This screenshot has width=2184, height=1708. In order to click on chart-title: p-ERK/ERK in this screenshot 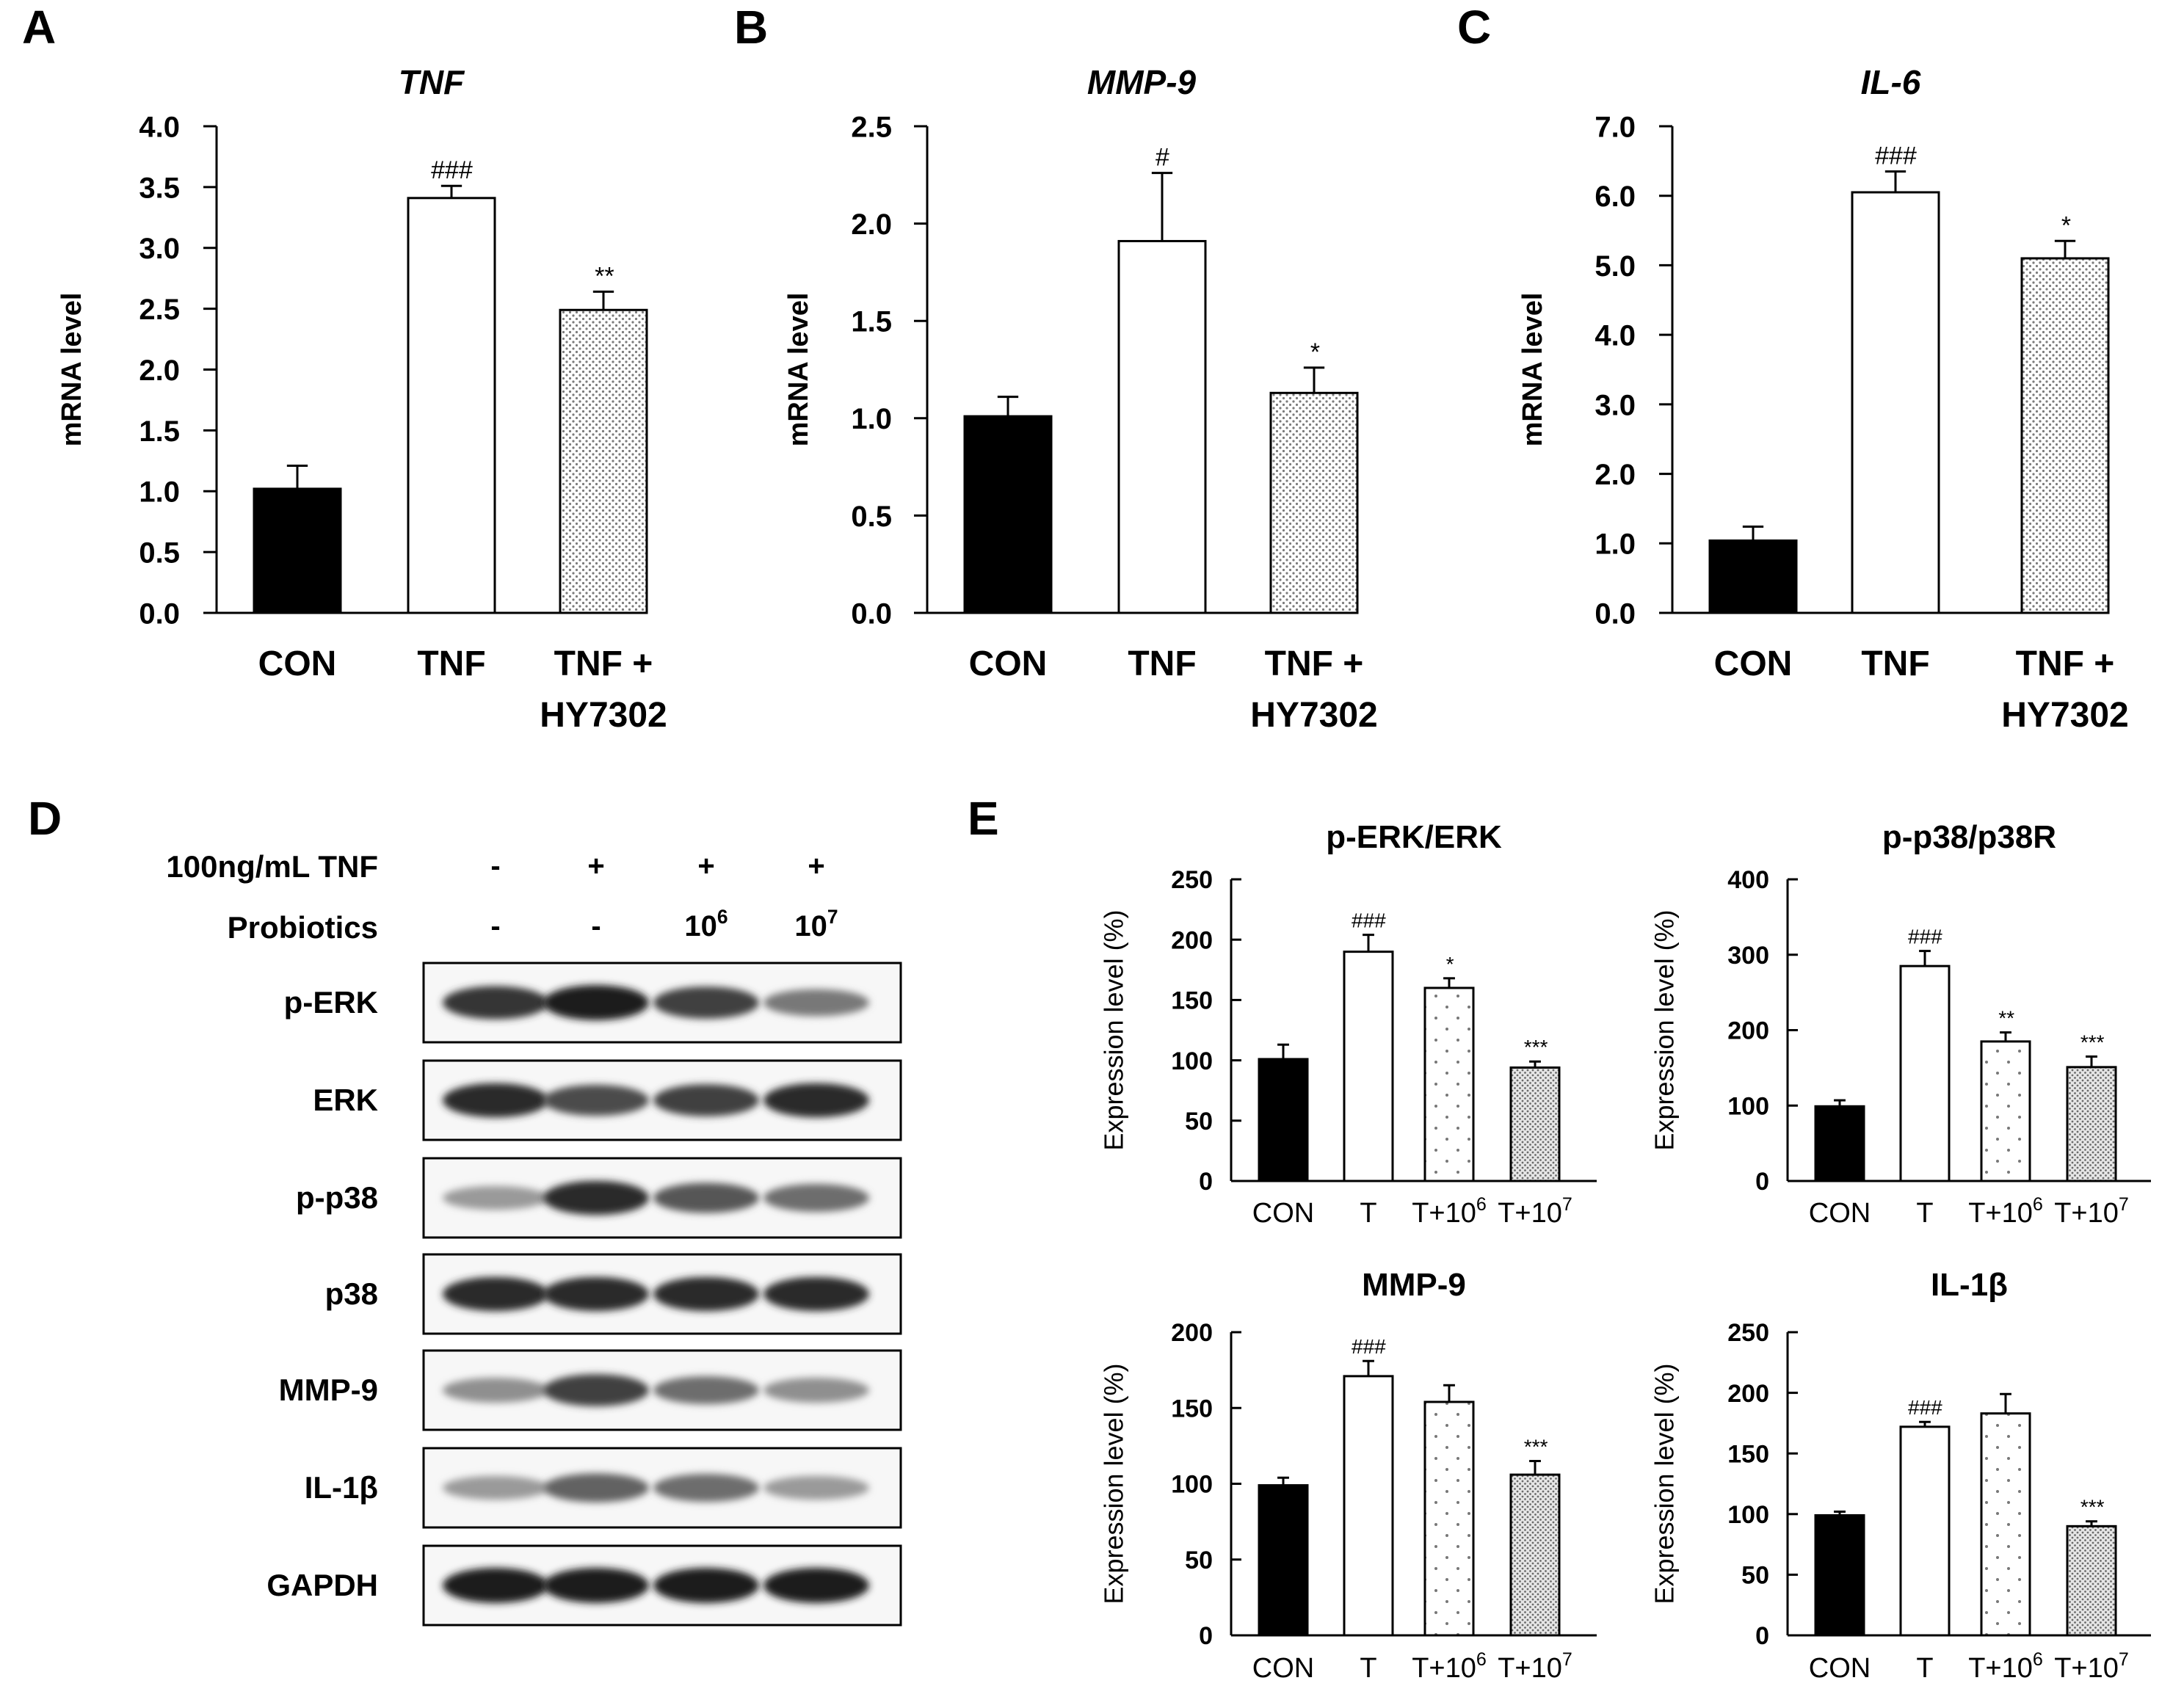, I will do `click(1414, 837)`.